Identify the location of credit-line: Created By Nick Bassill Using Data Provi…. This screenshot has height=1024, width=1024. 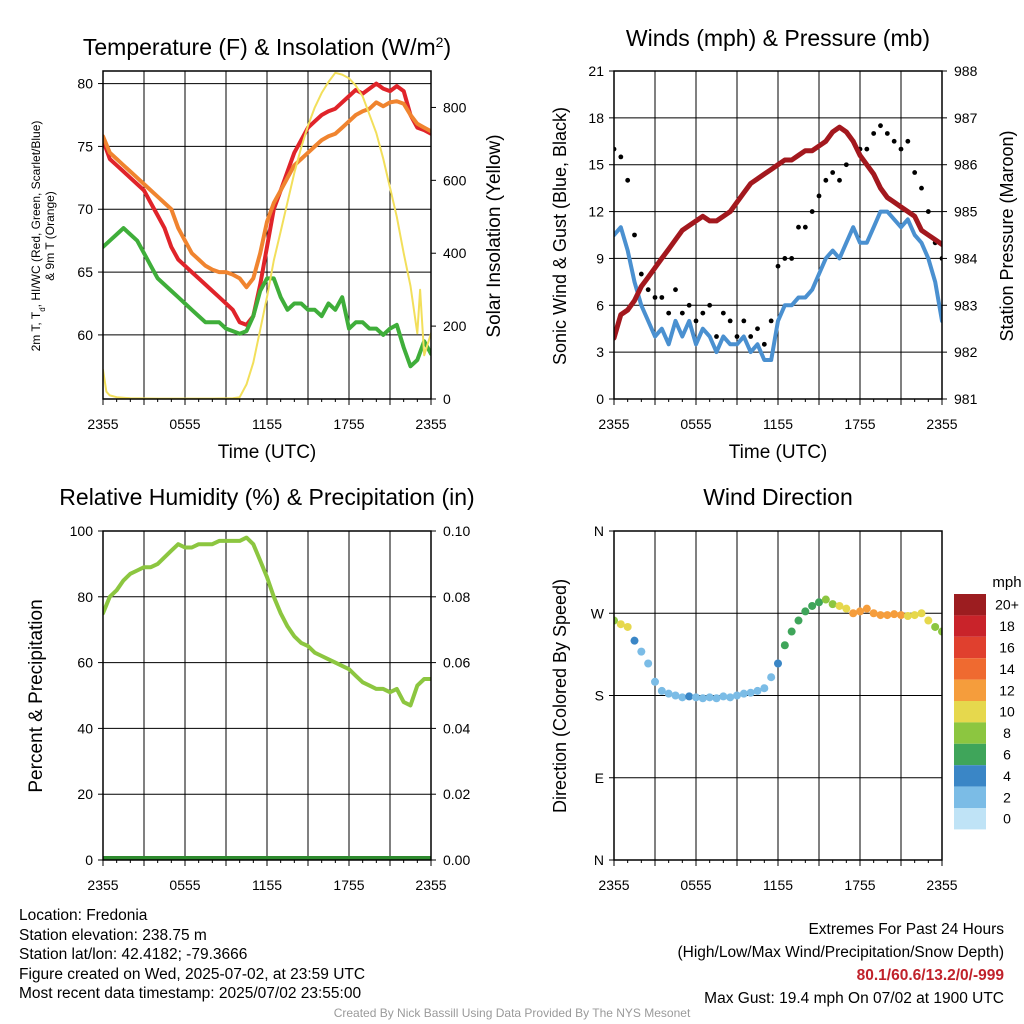
(512, 1013).